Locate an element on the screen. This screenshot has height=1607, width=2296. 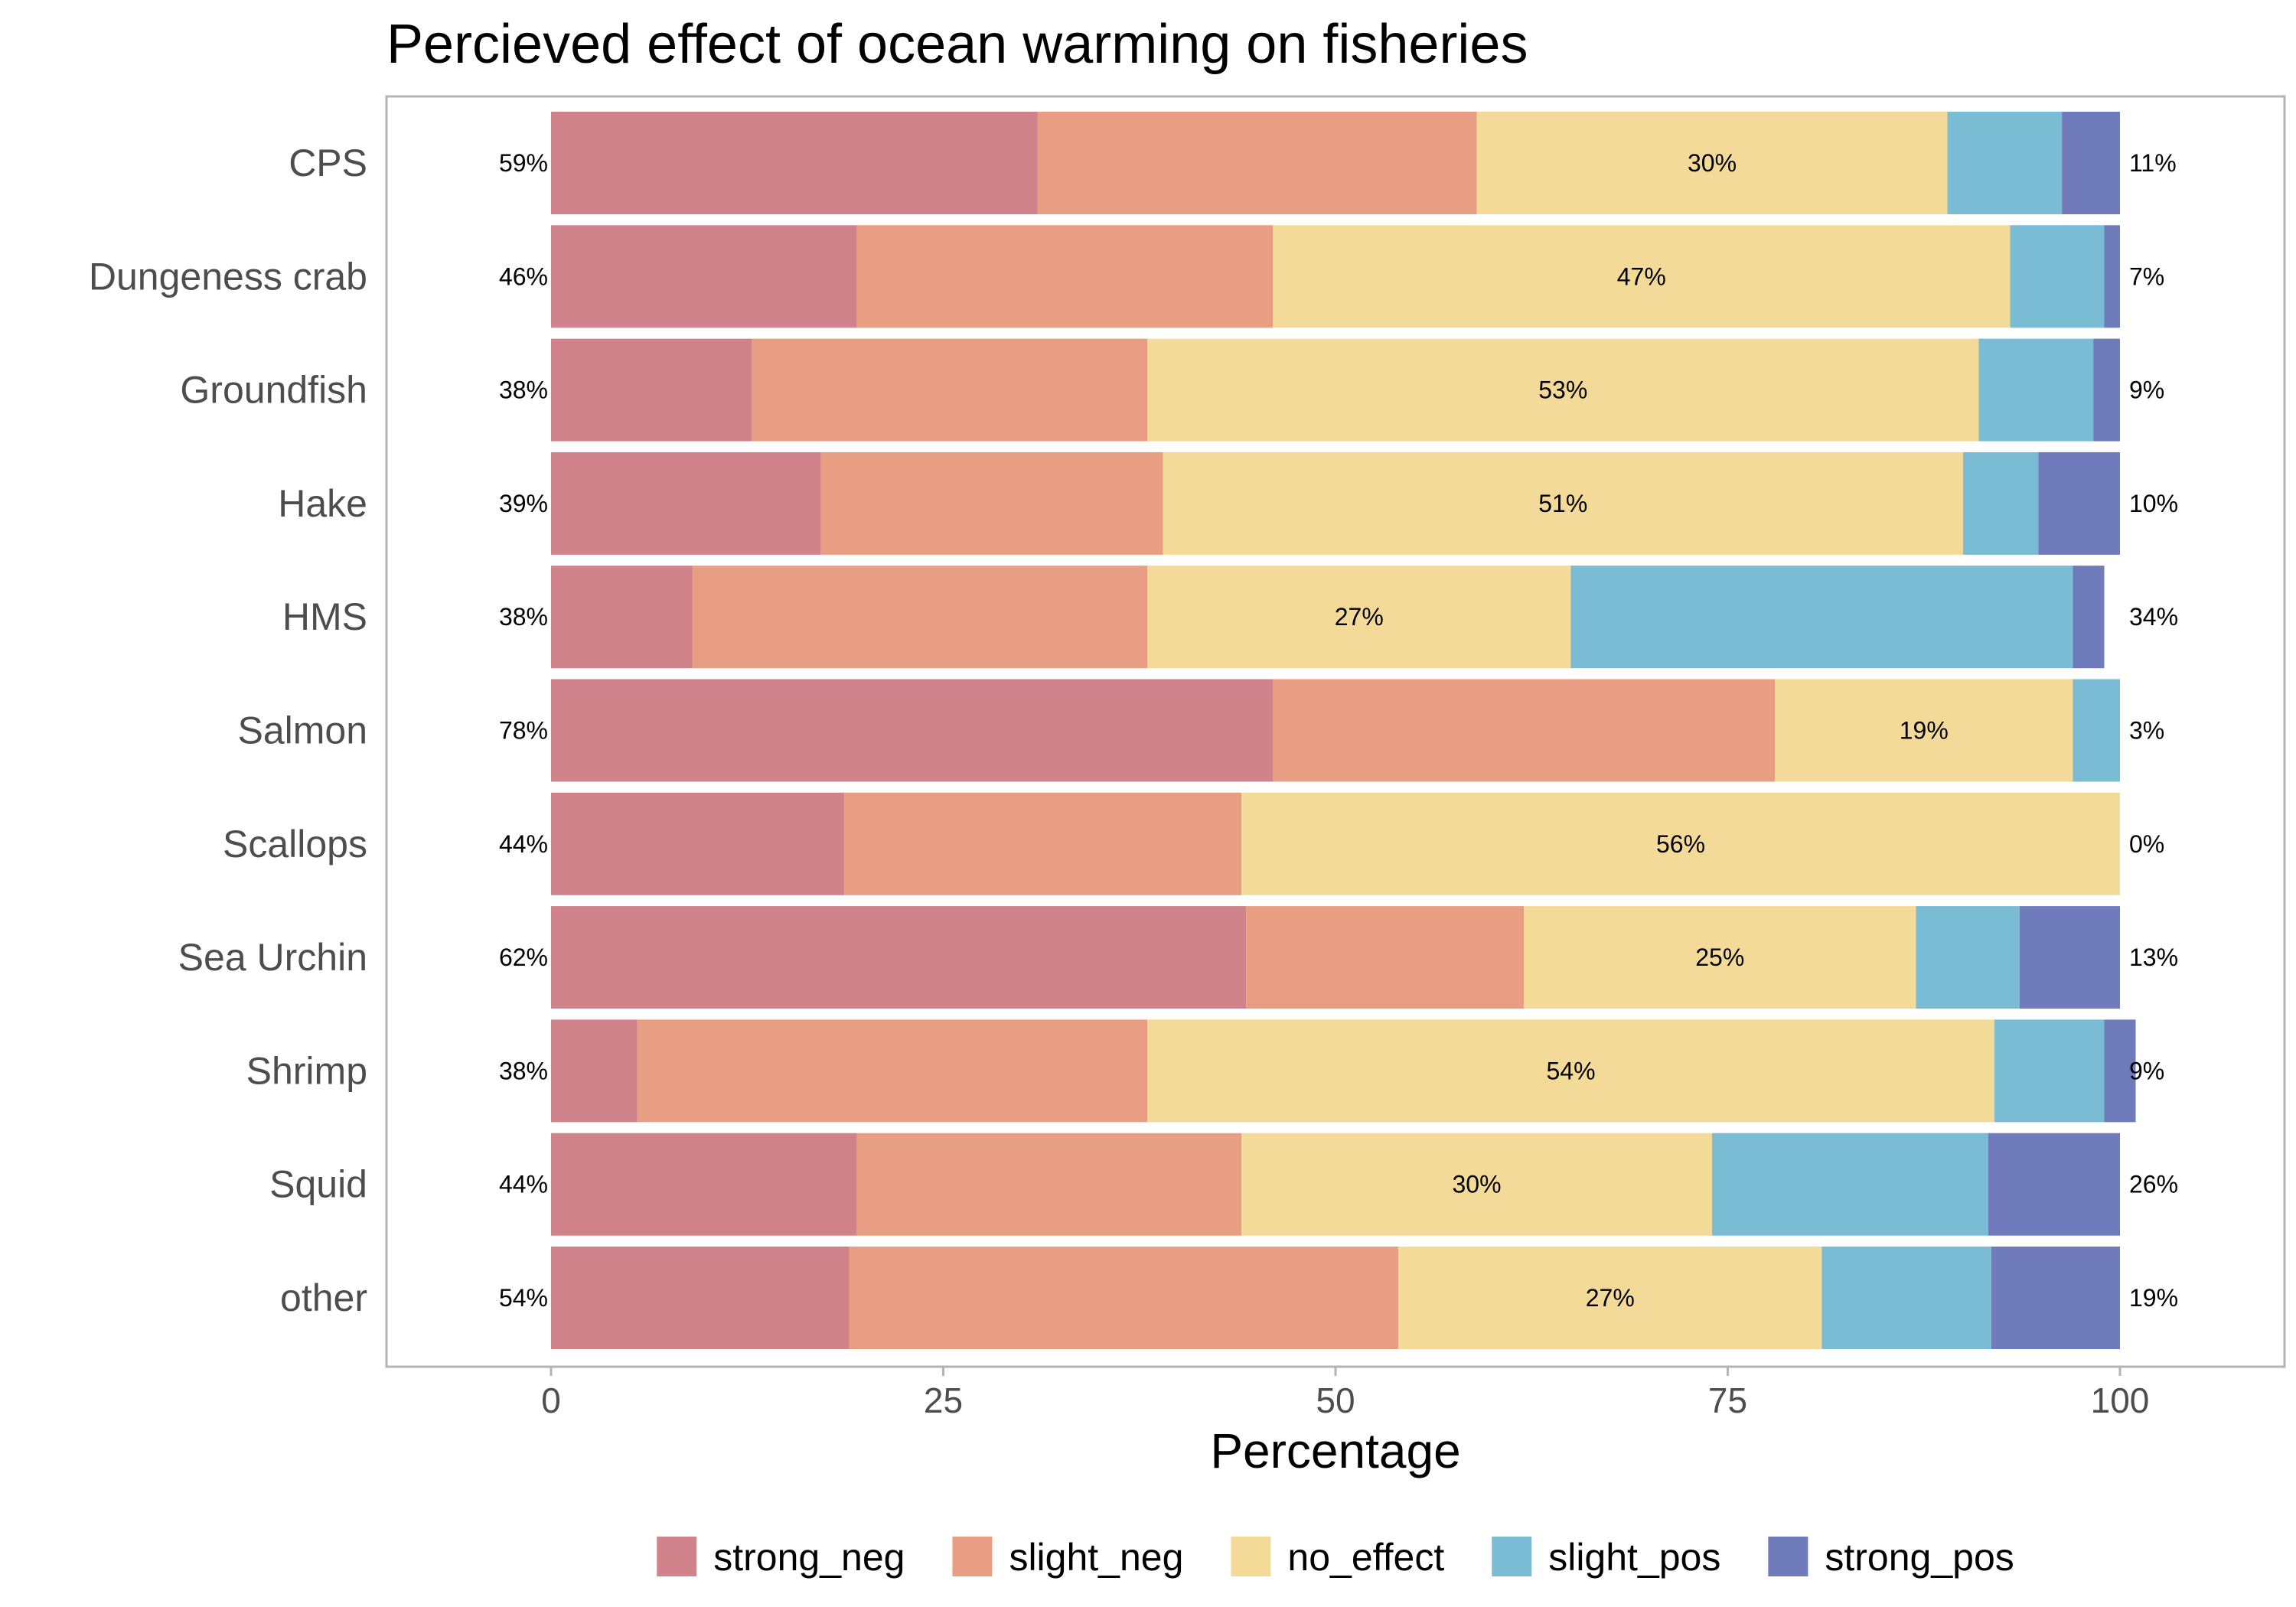
positive-total-label: 34% is located at coordinates (2153, 617).